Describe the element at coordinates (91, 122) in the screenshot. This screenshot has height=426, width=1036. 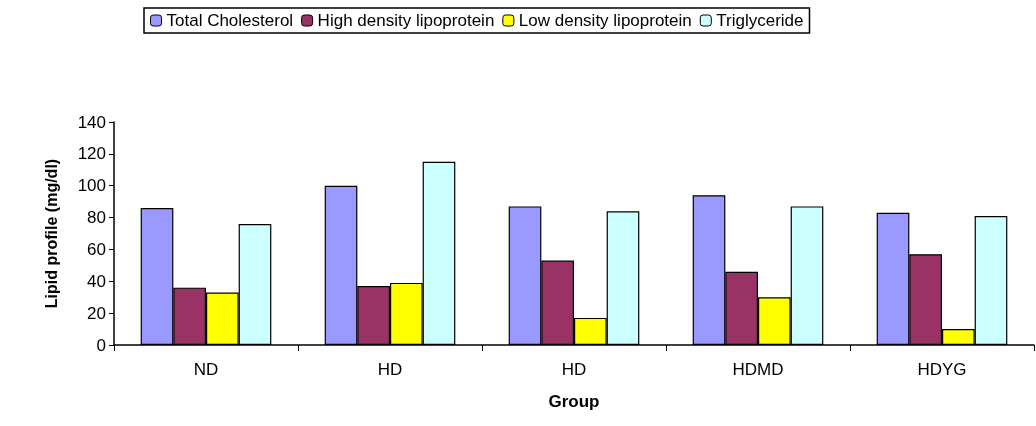
I see `y-tick-label: 140` at that location.